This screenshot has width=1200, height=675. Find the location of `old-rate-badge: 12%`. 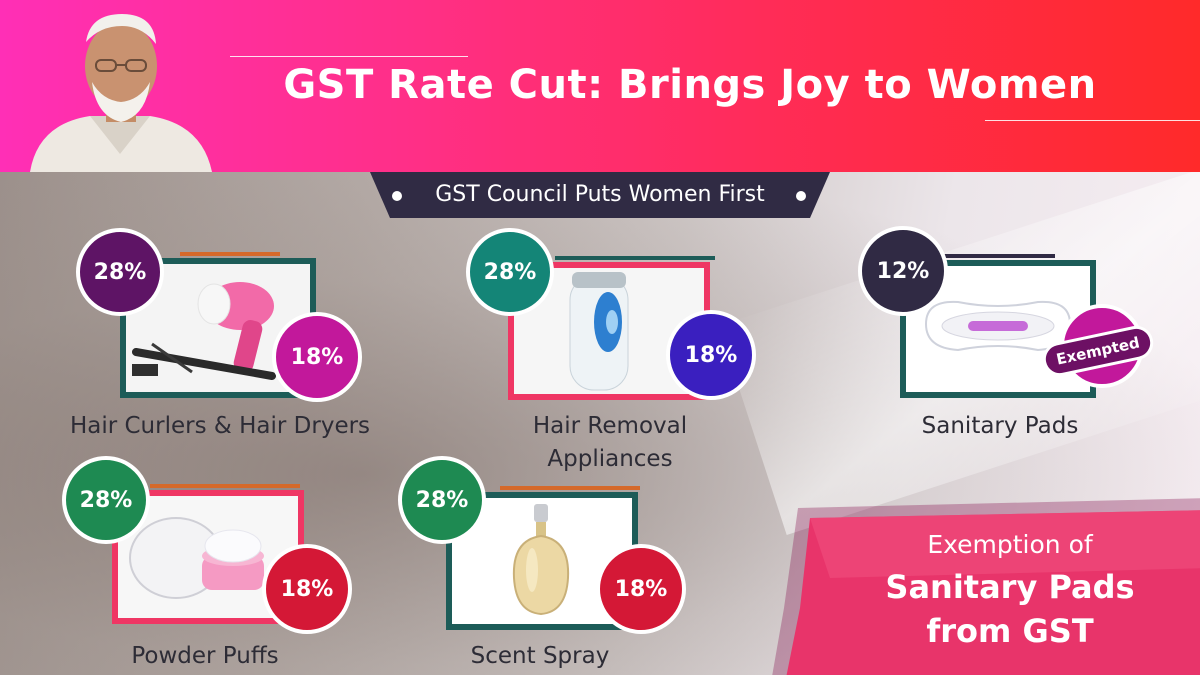

old-rate-badge: 12% is located at coordinates (903, 271).